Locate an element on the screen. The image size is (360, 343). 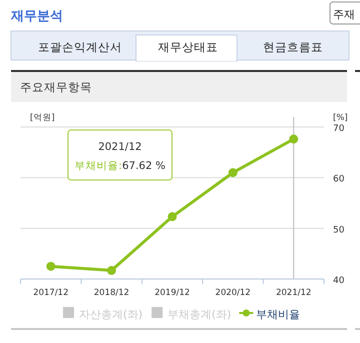
y2-tick-label: 50 is located at coordinates (339, 230).